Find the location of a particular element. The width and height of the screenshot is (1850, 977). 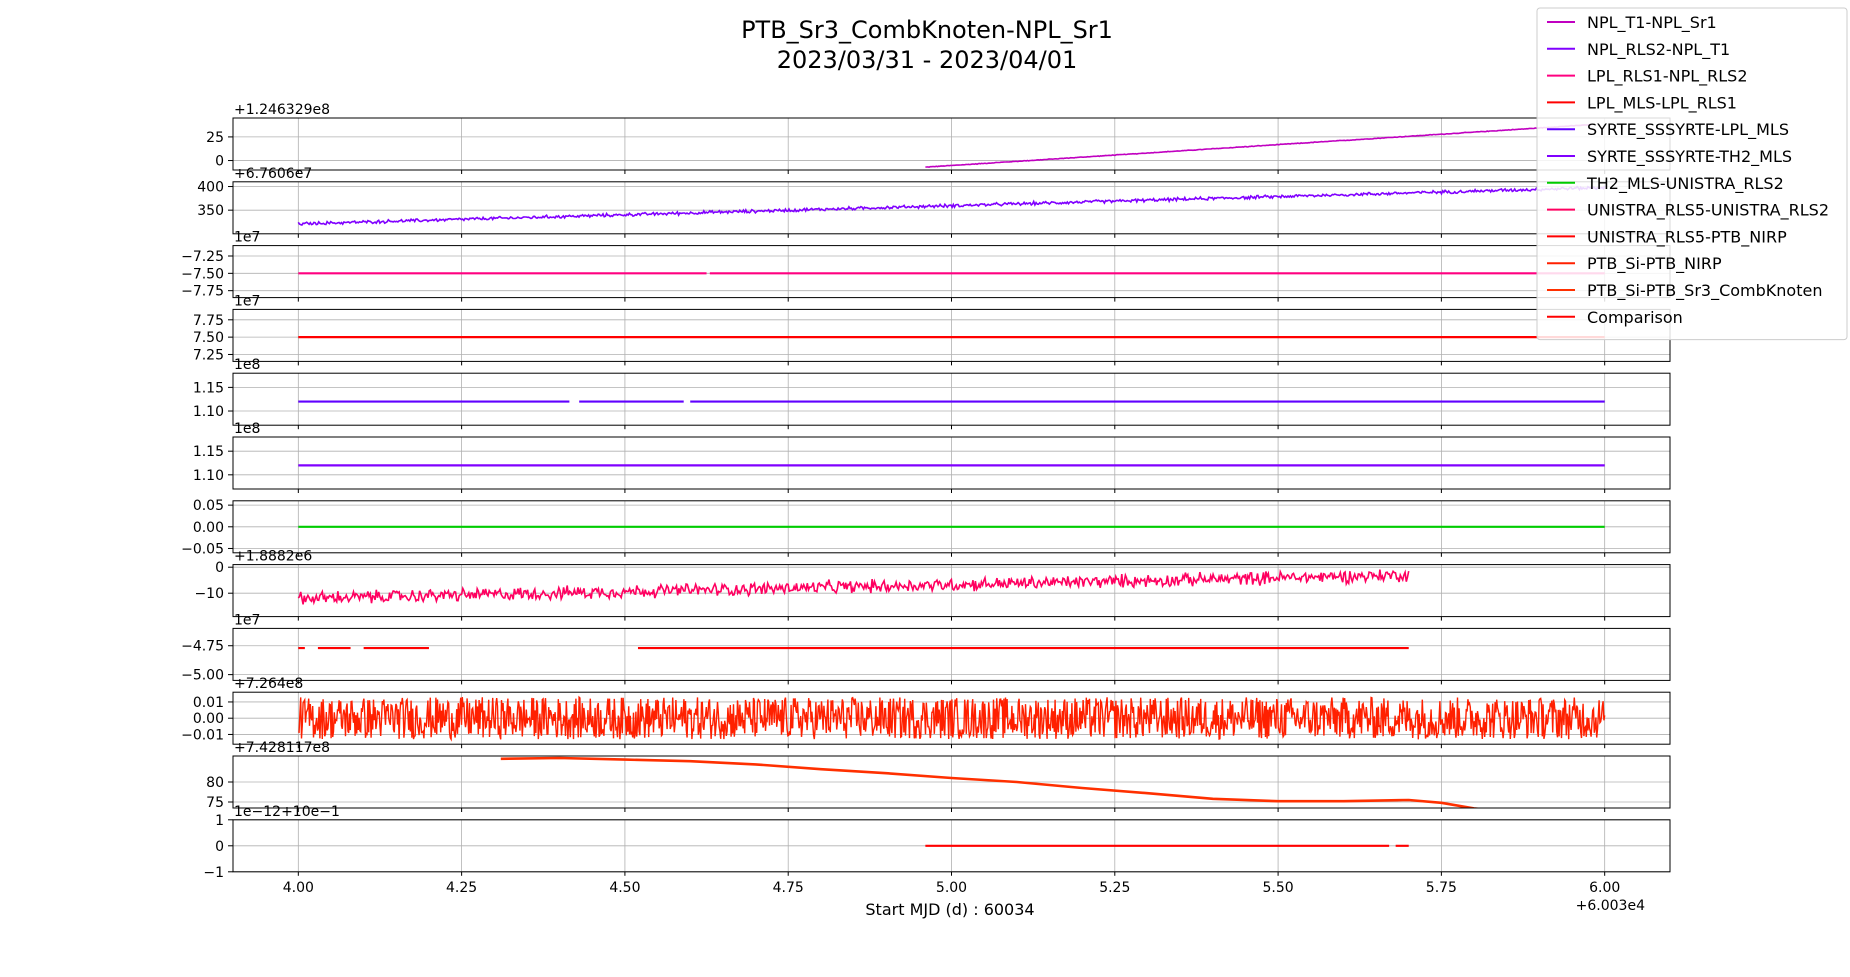

panel-4: 7.257.507.75 1e7 is located at coordinates (932, 329).